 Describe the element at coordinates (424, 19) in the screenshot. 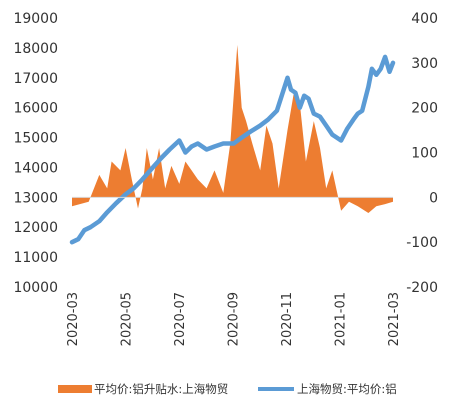

I see `right-tick-label: 400` at that location.